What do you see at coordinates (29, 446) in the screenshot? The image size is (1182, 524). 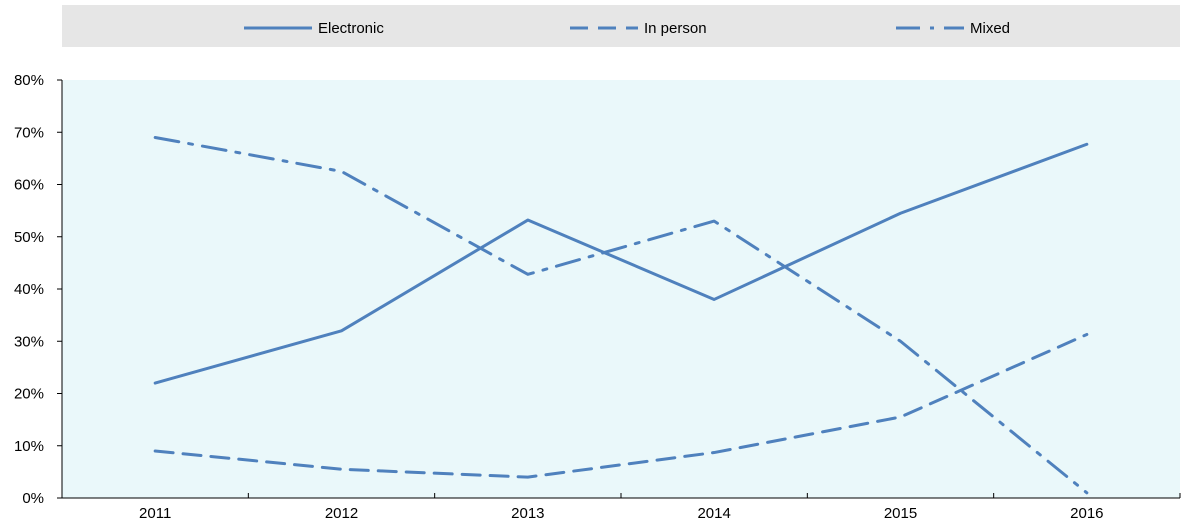 I see `y-tick-label: 10%` at bounding box center [29, 446].